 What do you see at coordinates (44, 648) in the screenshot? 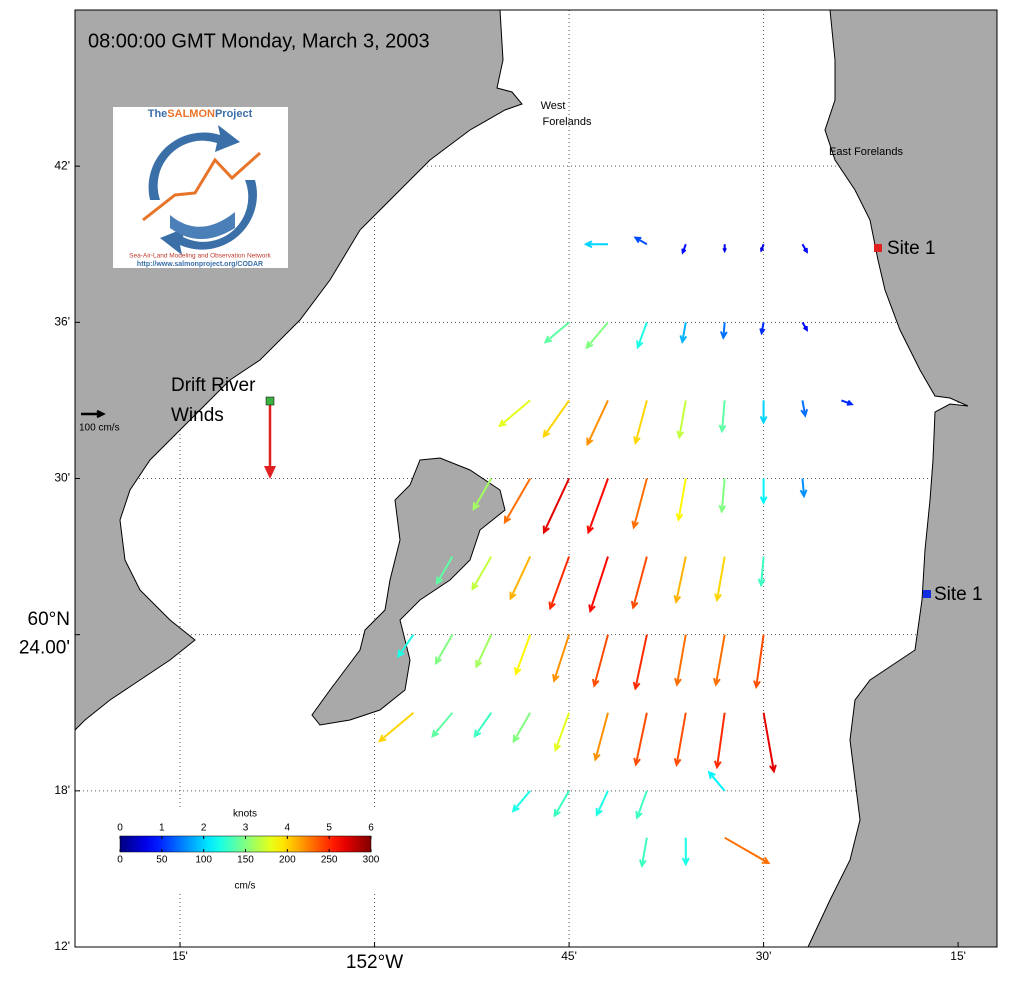
I see `y-tick-label: 24.00'` at bounding box center [44, 648].